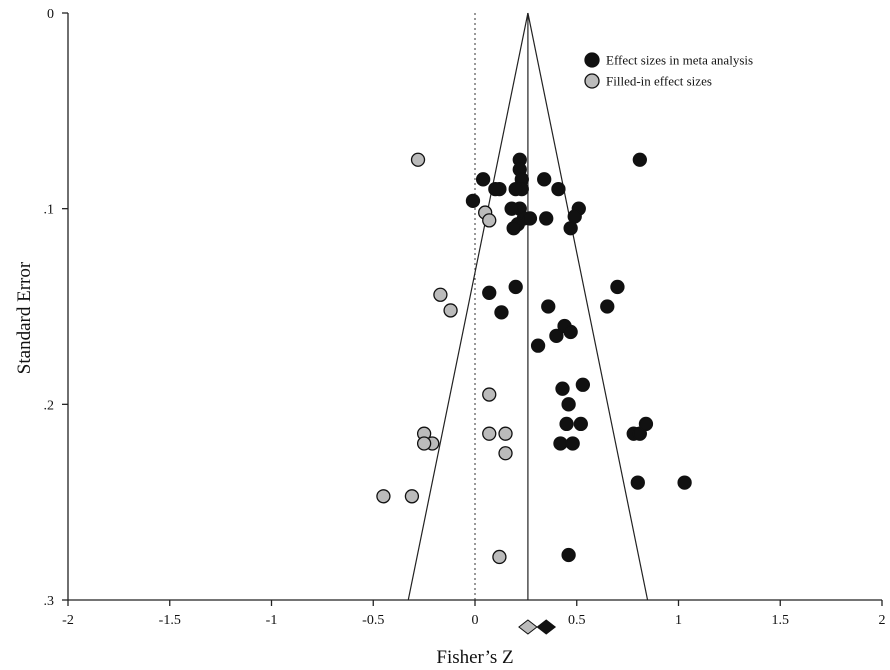 The height and width of the screenshot is (670, 890). What do you see at coordinates (56, 308) in the screenshot?
I see `y-axis: 0 .1 .2 .3` at bounding box center [56, 308].